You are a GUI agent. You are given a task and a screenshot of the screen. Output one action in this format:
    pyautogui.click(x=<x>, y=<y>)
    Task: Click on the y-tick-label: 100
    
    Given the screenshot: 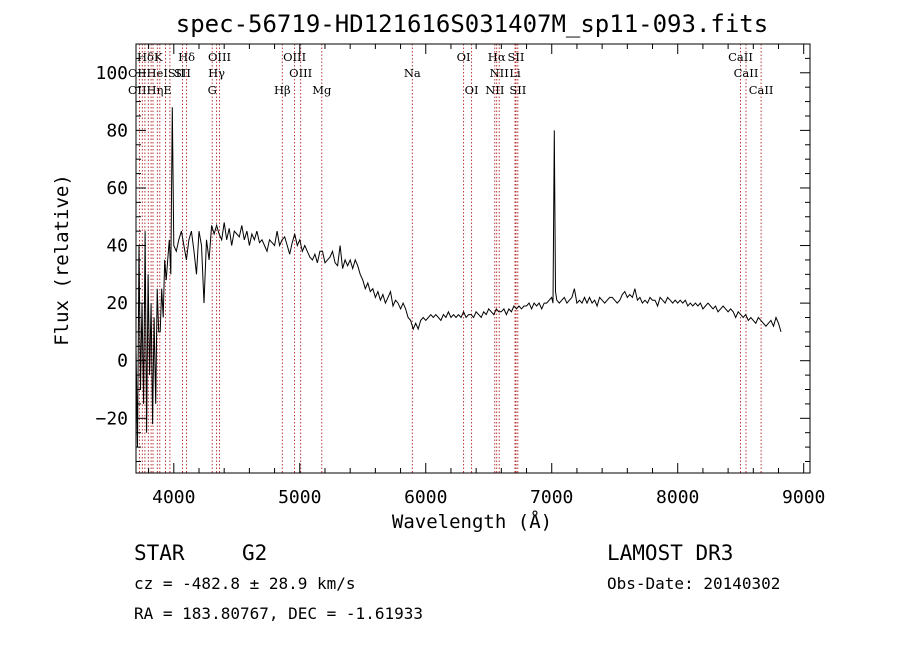 What is the action you would take?
    pyautogui.click(x=111, y=73)
    